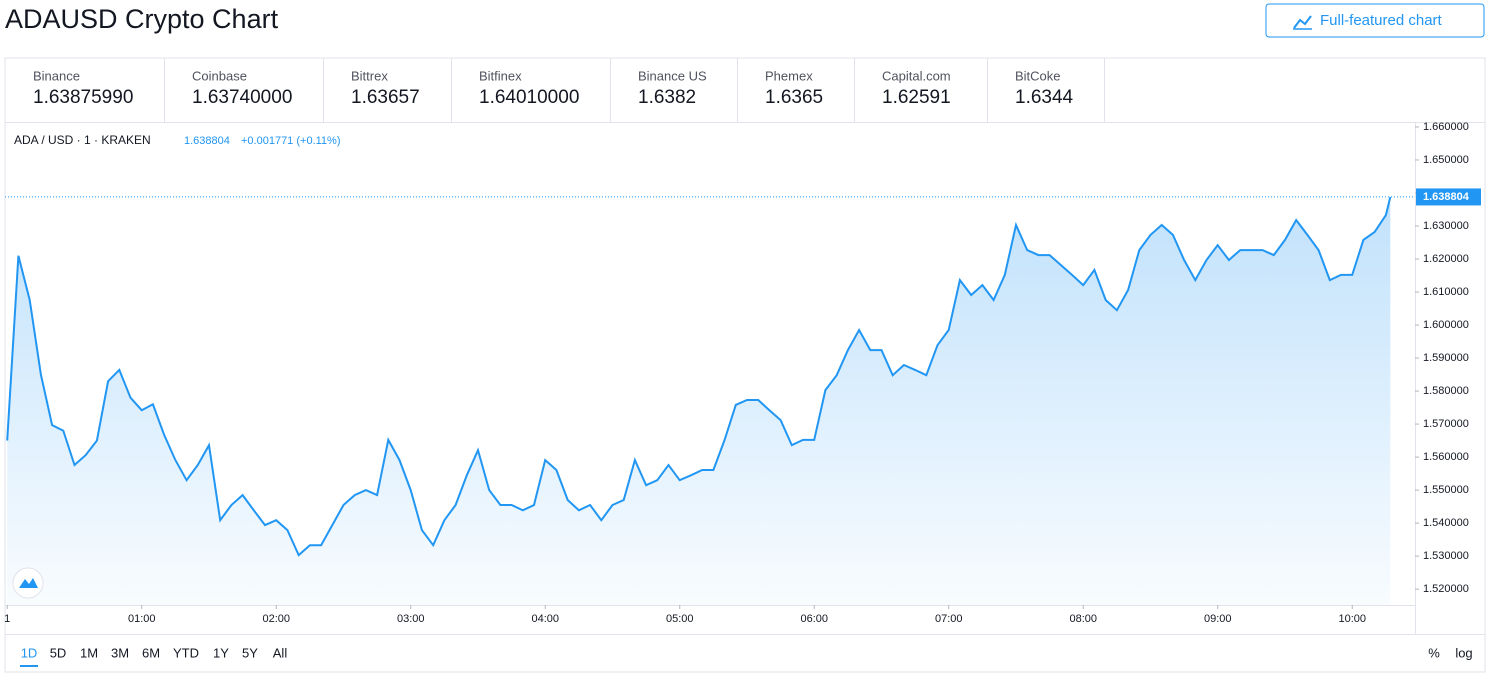  I want to click on exchange-price: 1.6382, so click(667, 97).